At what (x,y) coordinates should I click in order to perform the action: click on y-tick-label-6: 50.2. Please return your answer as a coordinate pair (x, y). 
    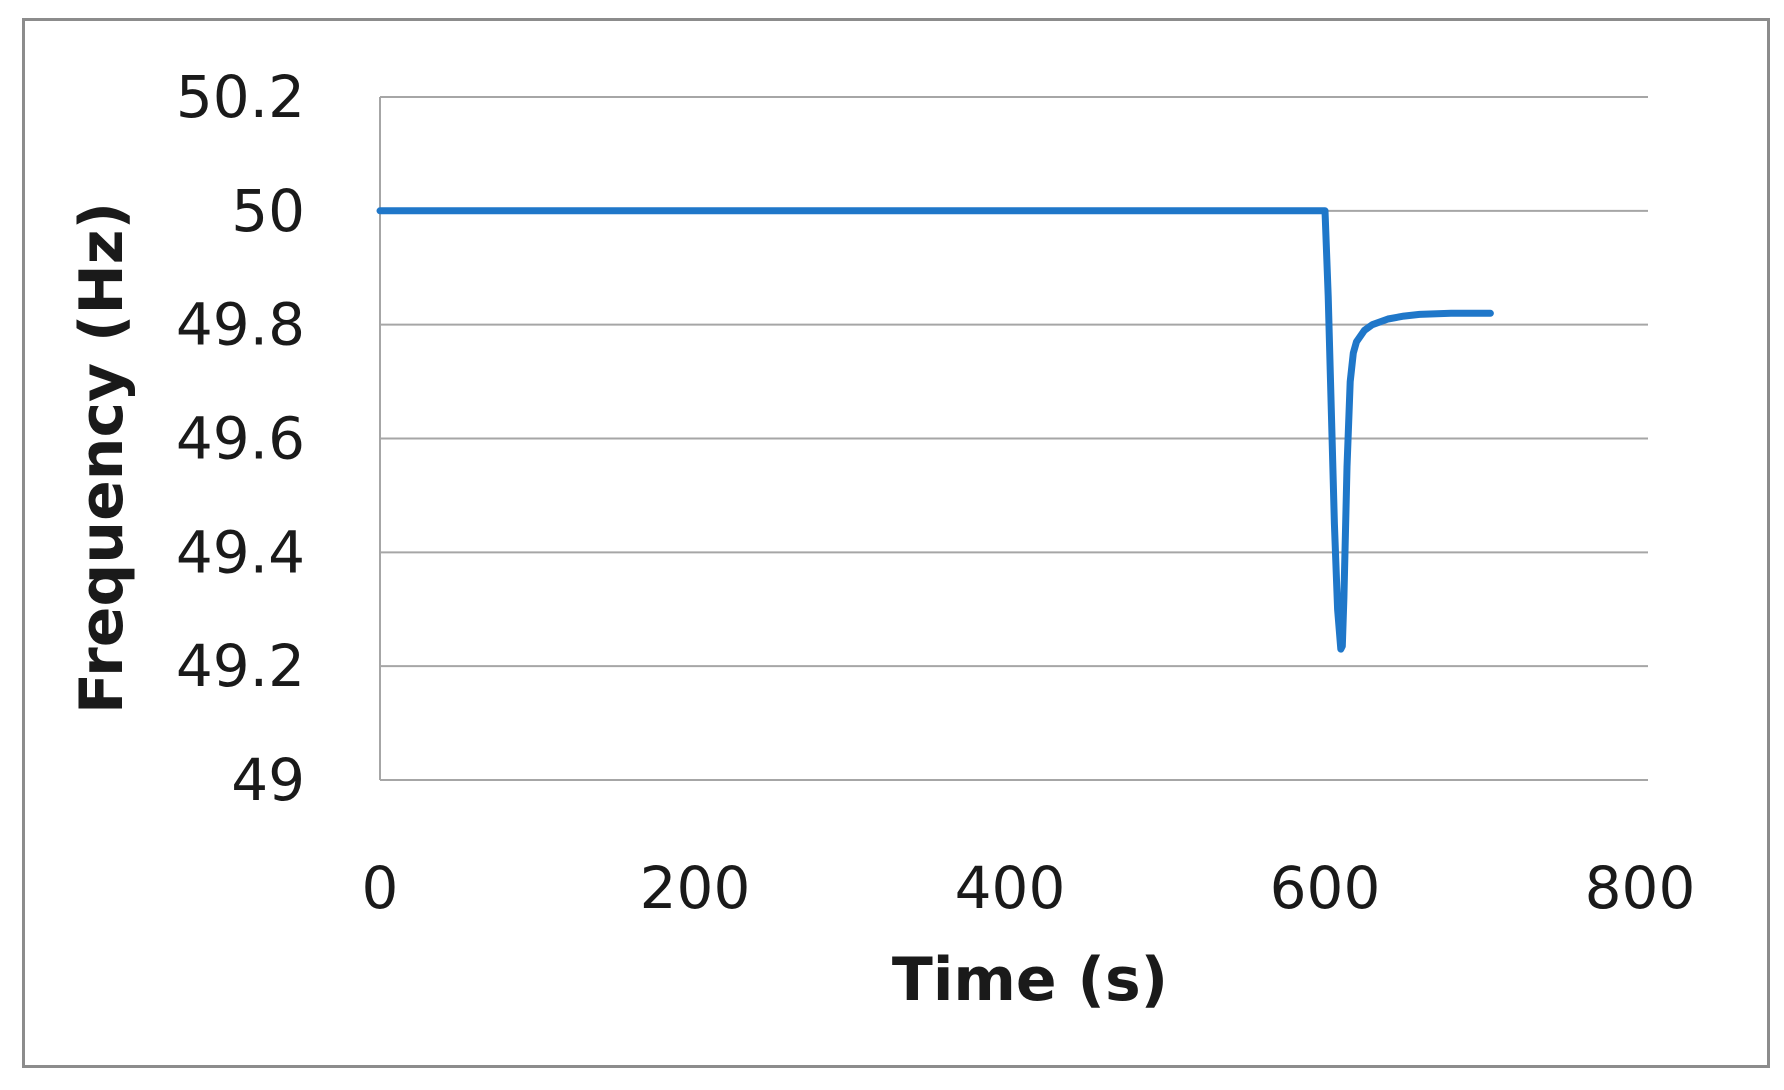
    Looking at the image, I should click on (240, 97).